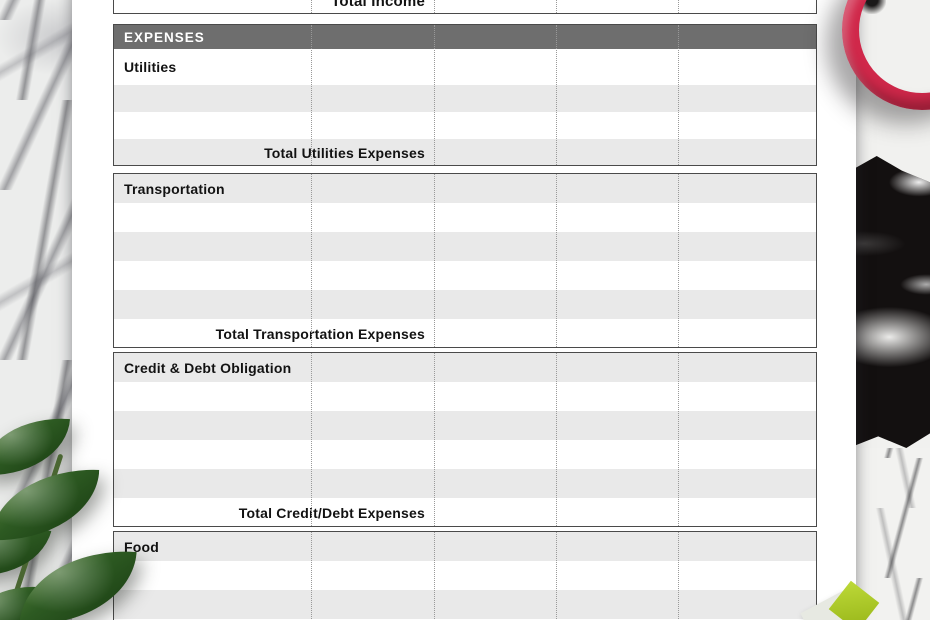 The width and height of the screenshot is (930, 620). What do you see at coordinates (465, 546) in the screenshot?
I see `table-row: Food` at bounding box center [465, 546].